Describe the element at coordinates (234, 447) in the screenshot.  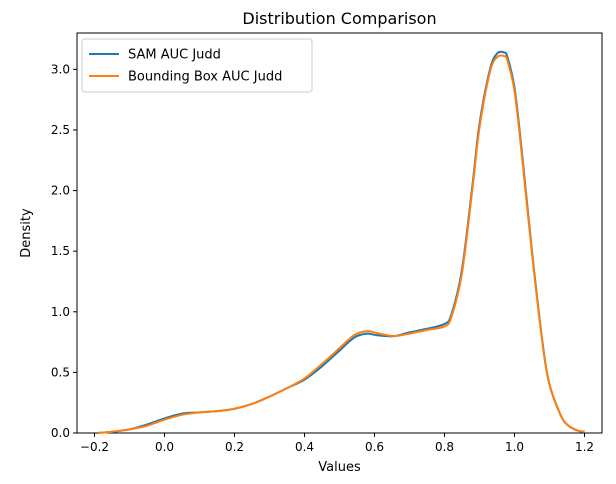
I see `x-tick-label: 0.2` at that location.